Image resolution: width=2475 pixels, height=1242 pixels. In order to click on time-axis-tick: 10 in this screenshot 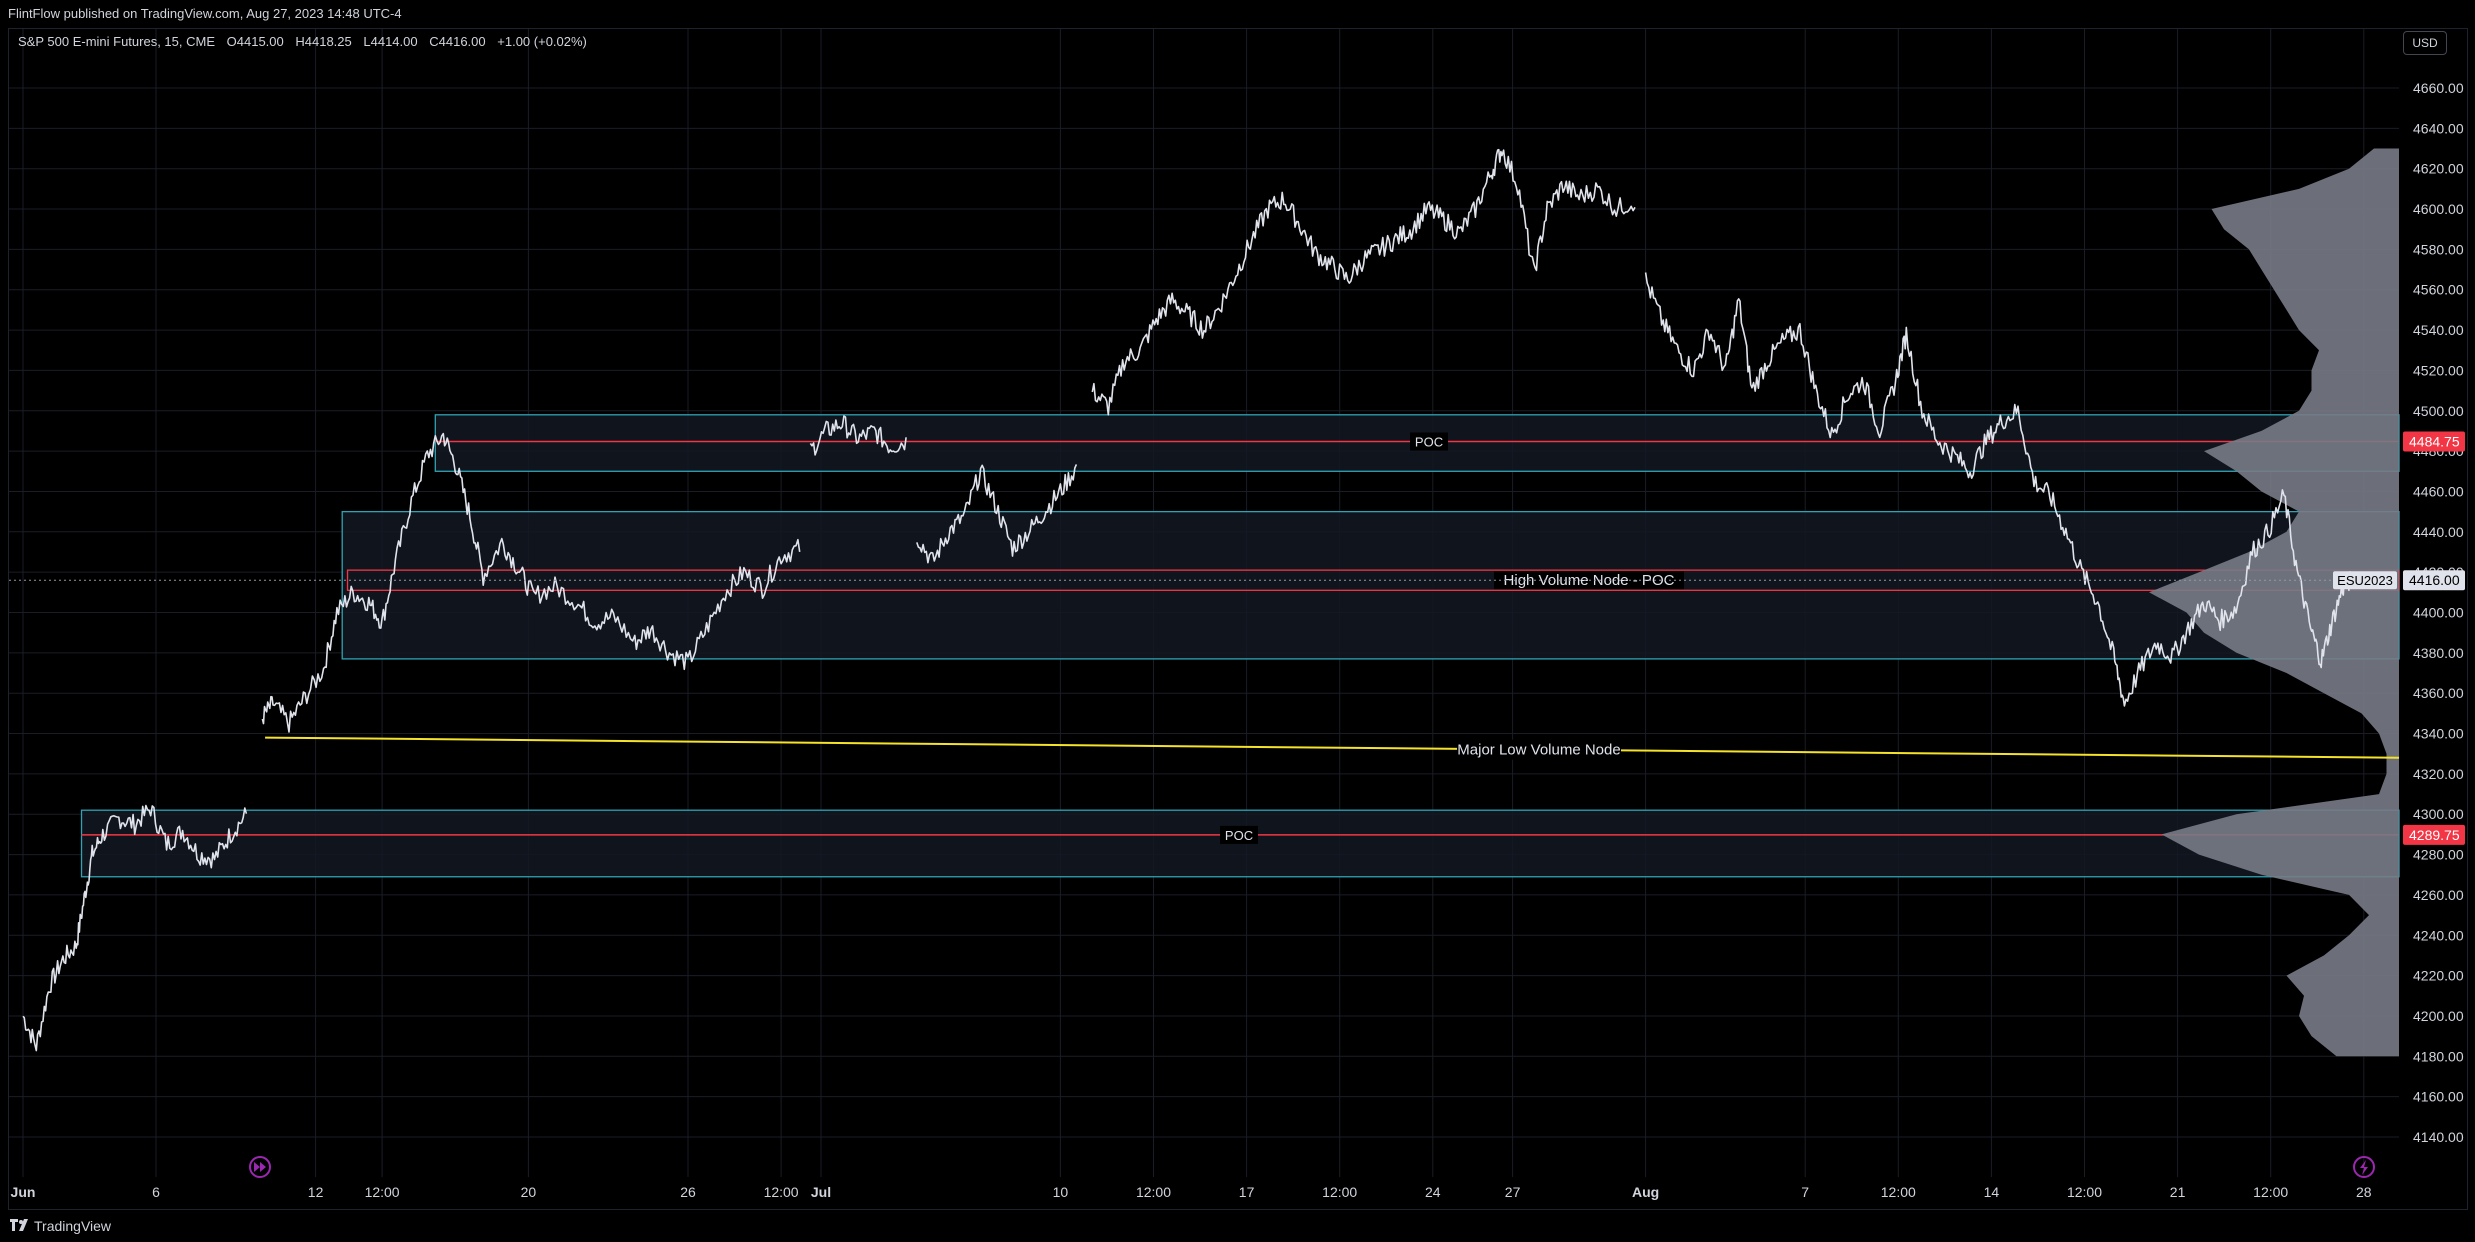, I will do `click(1061, 1192)`.